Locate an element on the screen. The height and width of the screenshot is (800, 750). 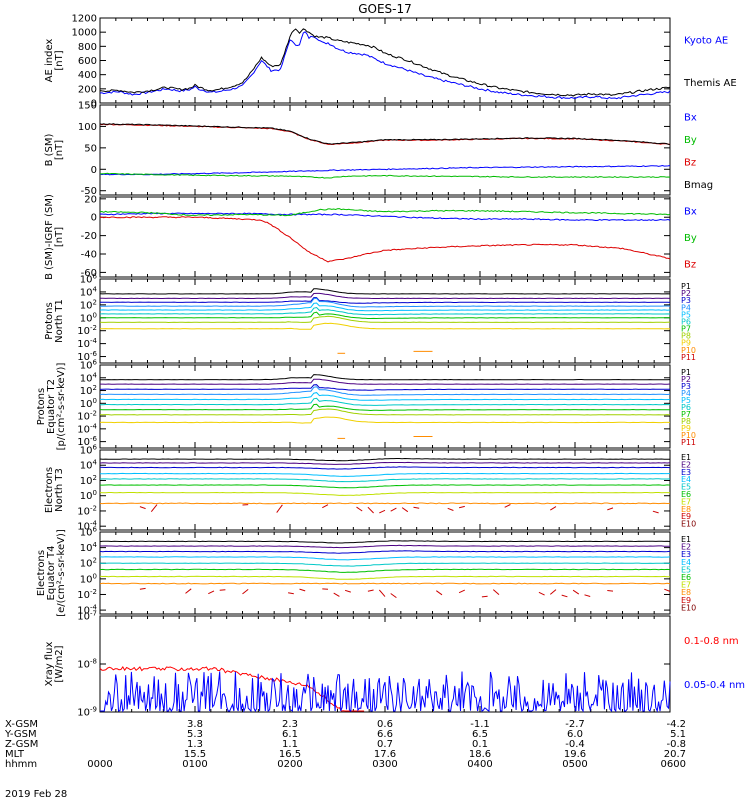
channel-label: P3 is located at coordinates (686, 300).